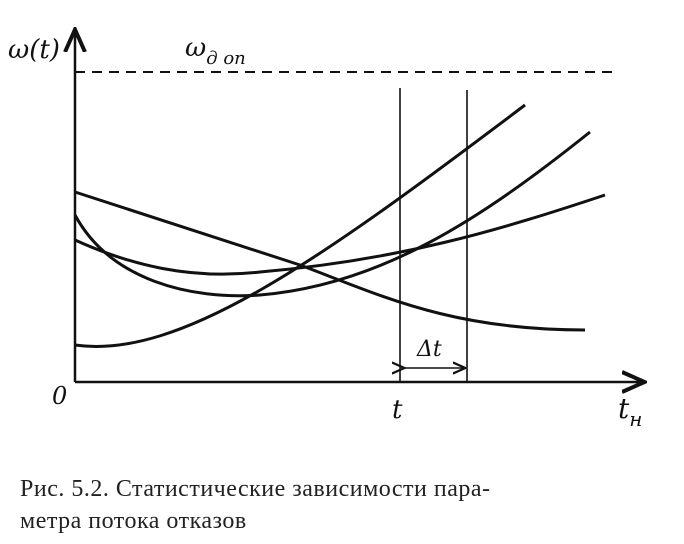  Describe the element at coordinates (635, 419) in the screenshot. I see `x-subscript: н` at that location.